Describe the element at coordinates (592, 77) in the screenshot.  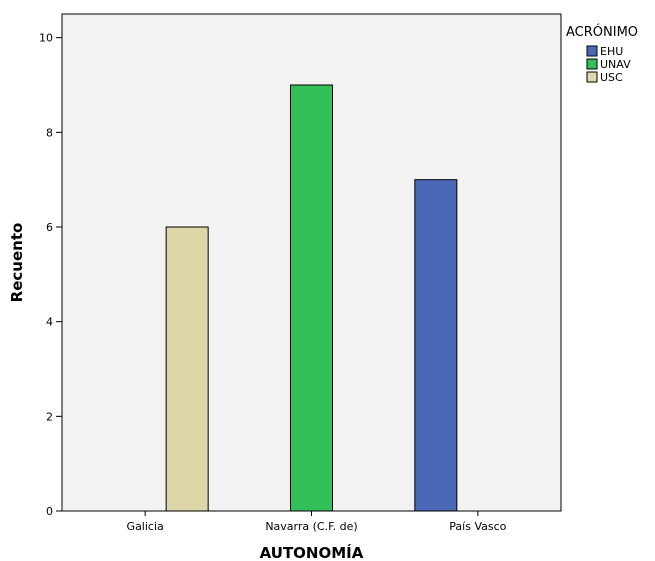
I see `legend-swatch-usc` at that location.